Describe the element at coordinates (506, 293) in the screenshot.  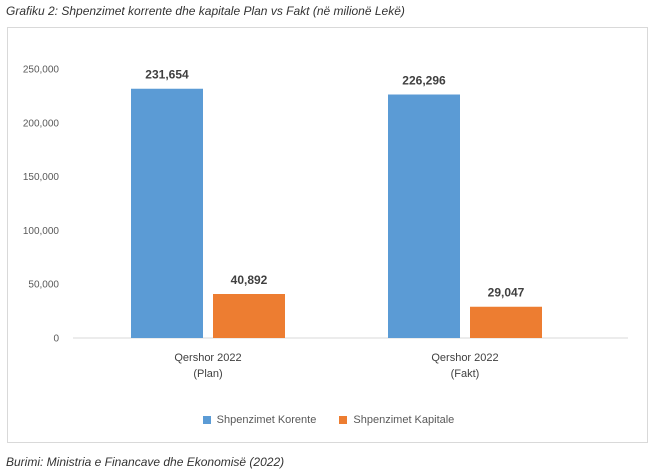
I see `data-label: 29,047` at that location.